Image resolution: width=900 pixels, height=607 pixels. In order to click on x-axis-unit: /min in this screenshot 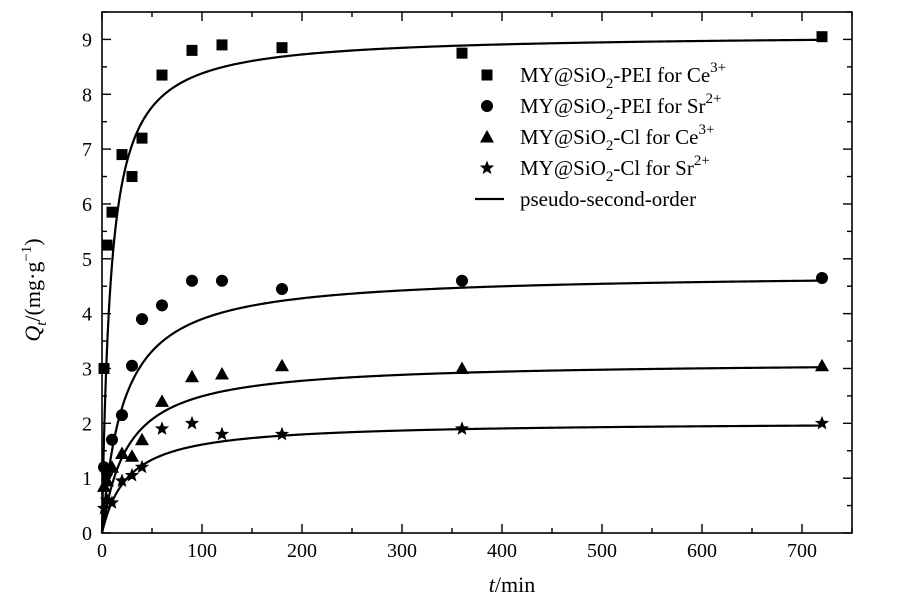, I will do `click(515, 584)`.